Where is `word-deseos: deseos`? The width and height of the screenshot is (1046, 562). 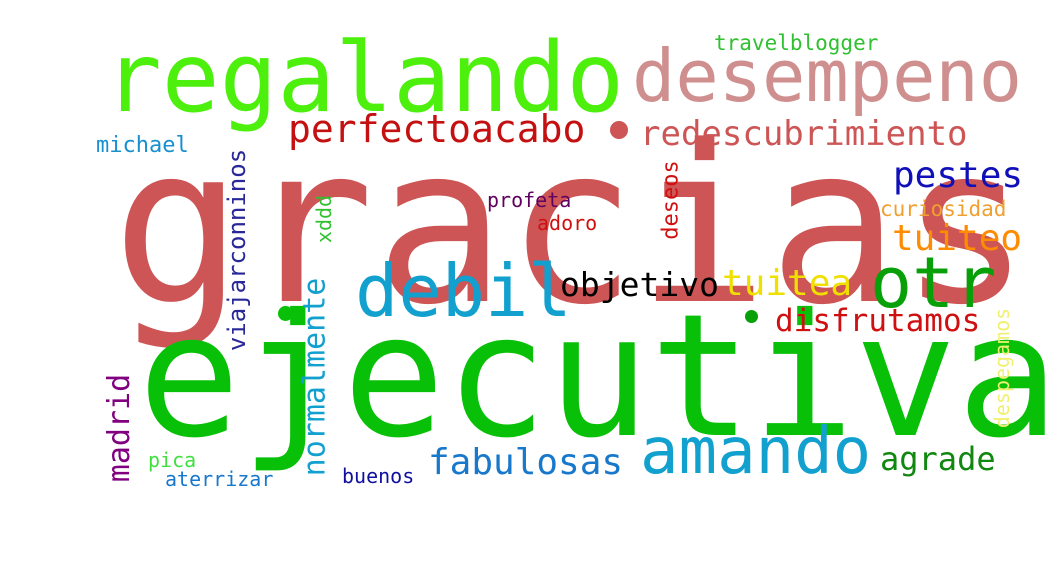
word-deseos: deseos is located at coordinates (671, 200).